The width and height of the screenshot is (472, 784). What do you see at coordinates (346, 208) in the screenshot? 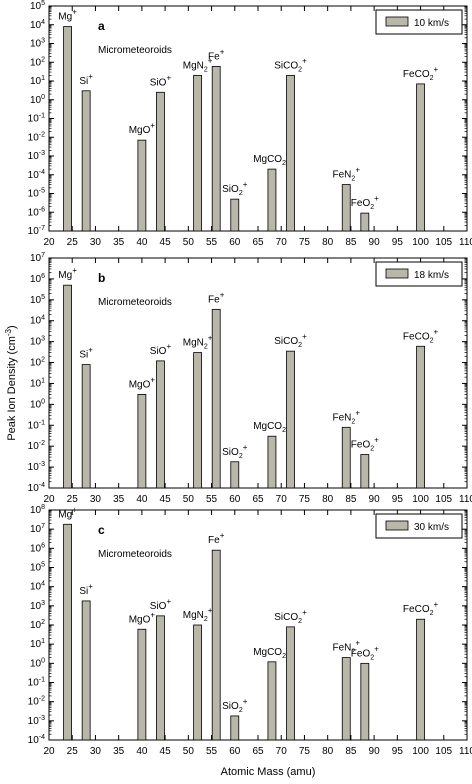
I see `bar-fen2` at bounding box center [346, 208].